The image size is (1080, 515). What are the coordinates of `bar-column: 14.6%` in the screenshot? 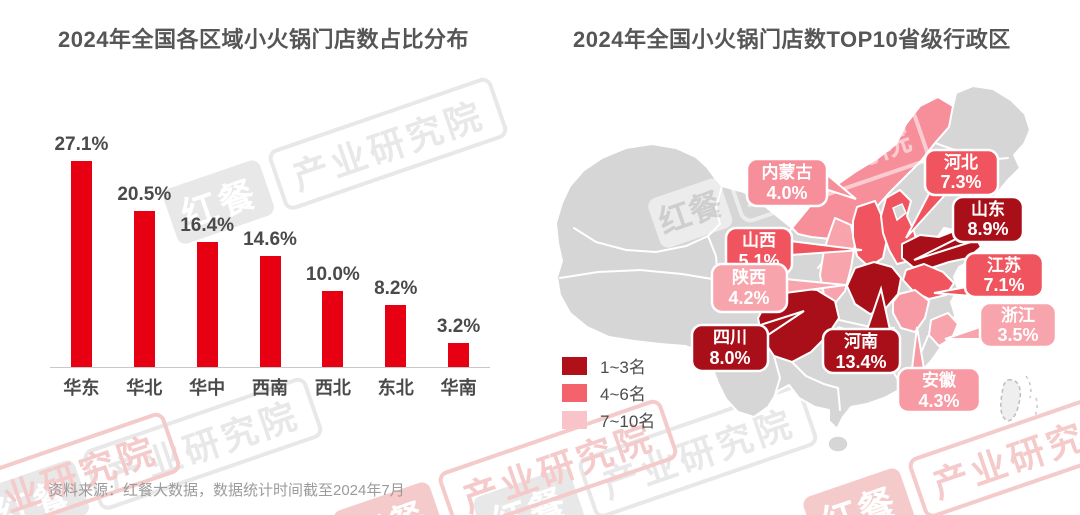 It's located at (270, 247).